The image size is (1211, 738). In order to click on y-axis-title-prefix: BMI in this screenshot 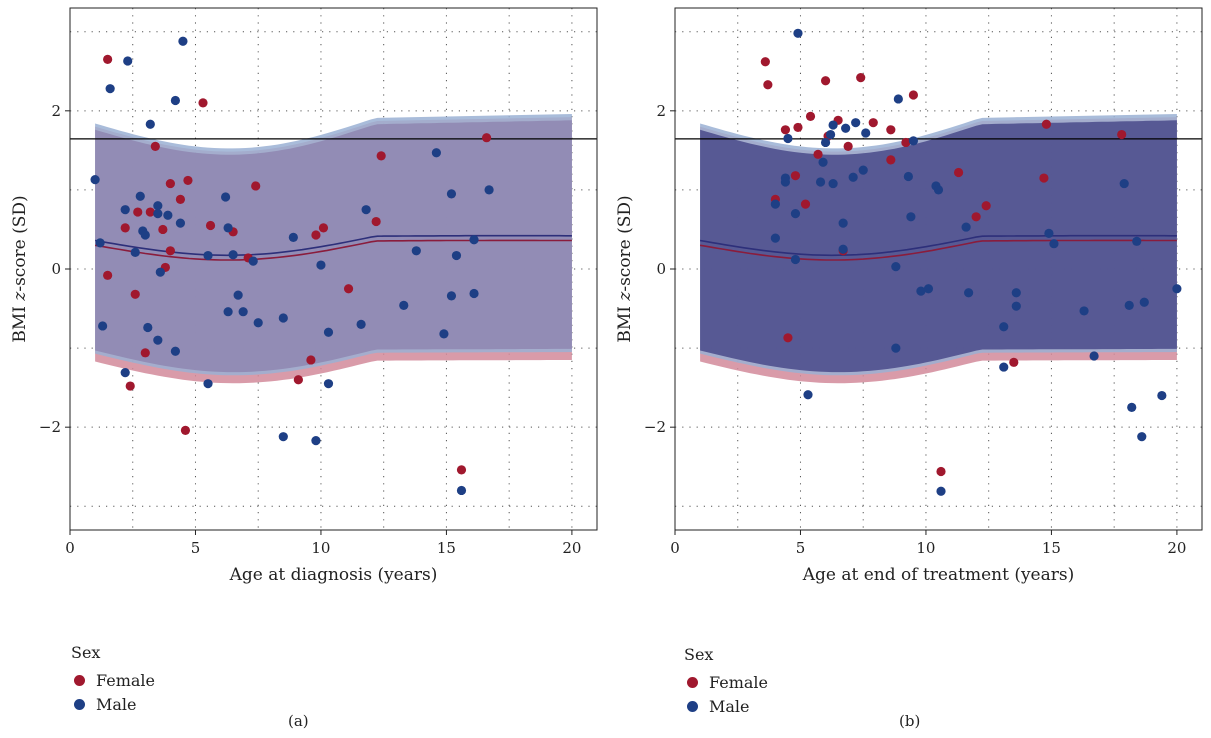, I will do `click(20, 322)`.